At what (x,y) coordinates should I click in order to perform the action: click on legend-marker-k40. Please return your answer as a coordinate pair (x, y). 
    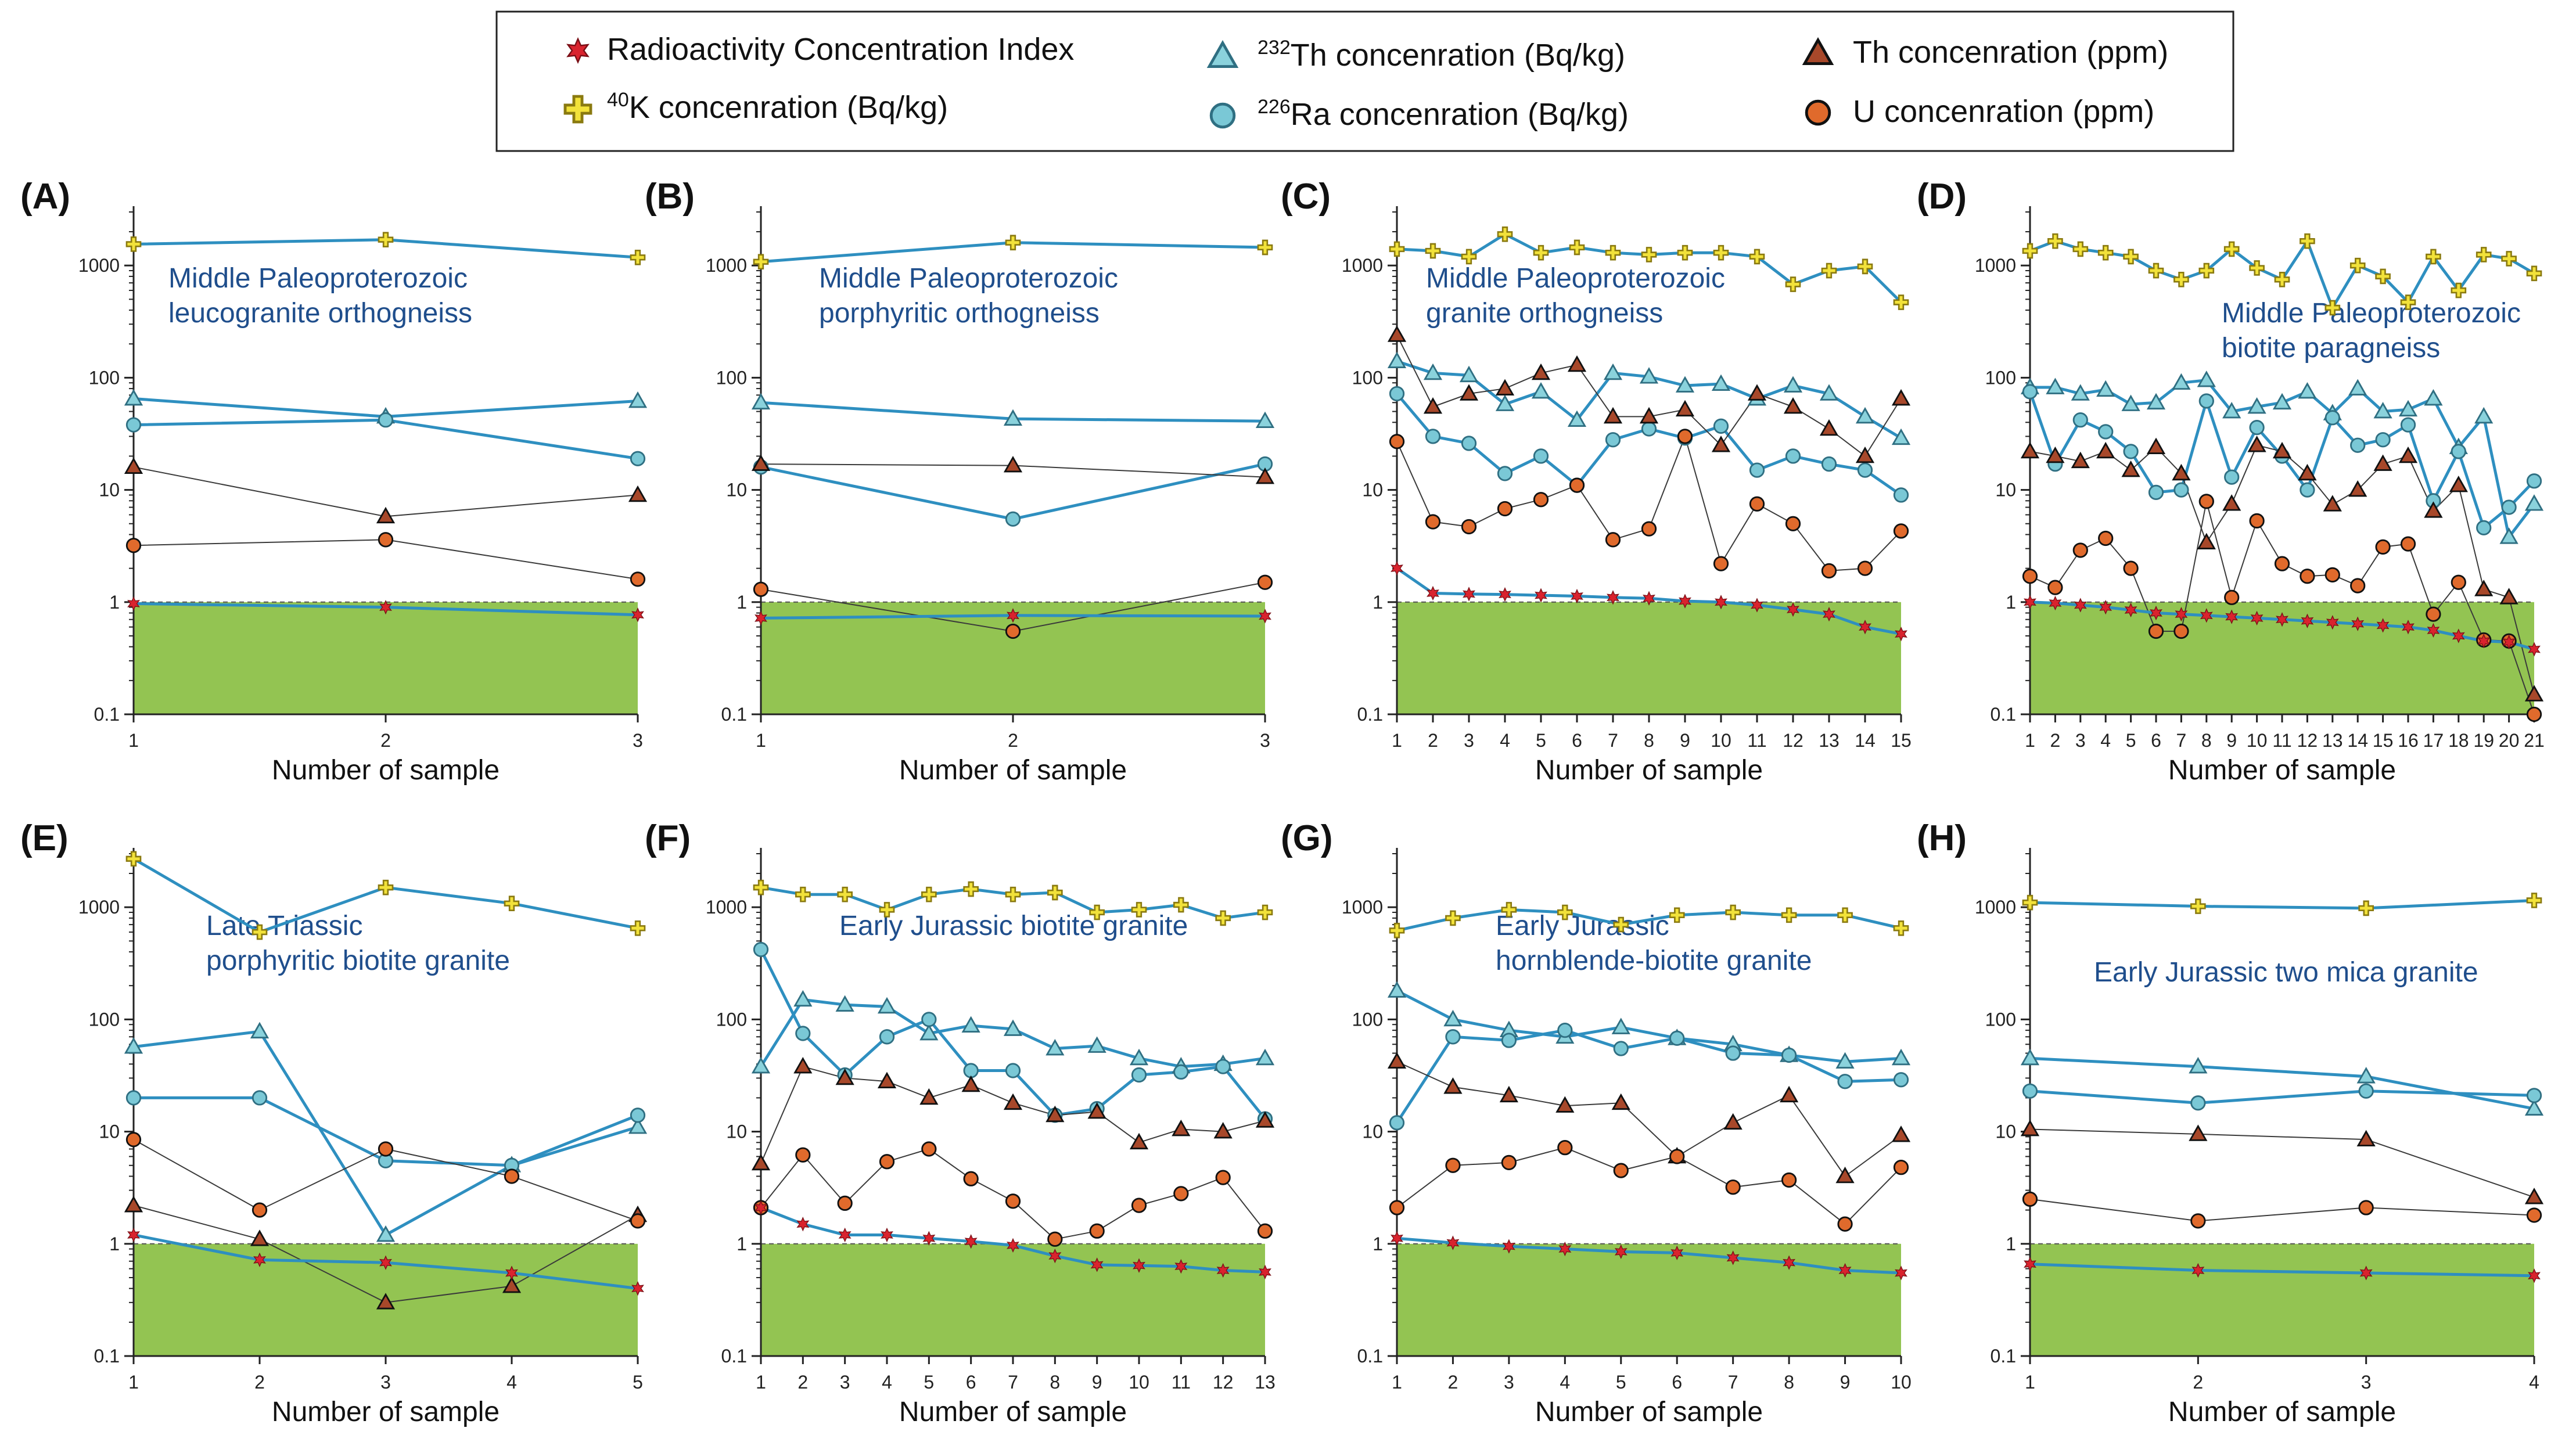
    Looking at the image, I should click on (577, 110).